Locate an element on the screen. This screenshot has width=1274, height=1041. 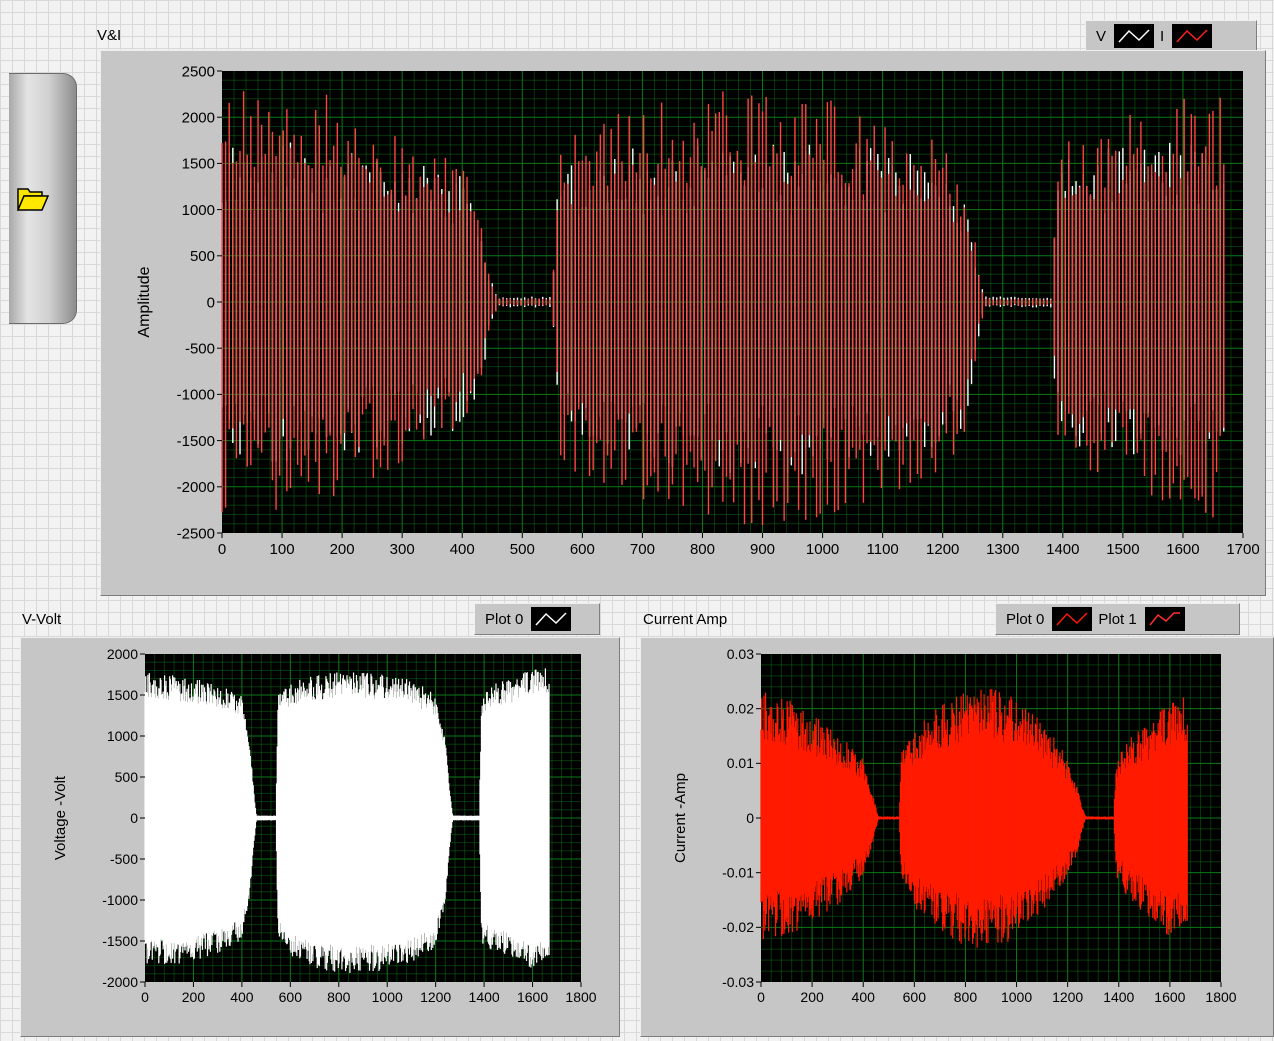
y-axis-label: Current -Amp is located at coordinates (680, 818).